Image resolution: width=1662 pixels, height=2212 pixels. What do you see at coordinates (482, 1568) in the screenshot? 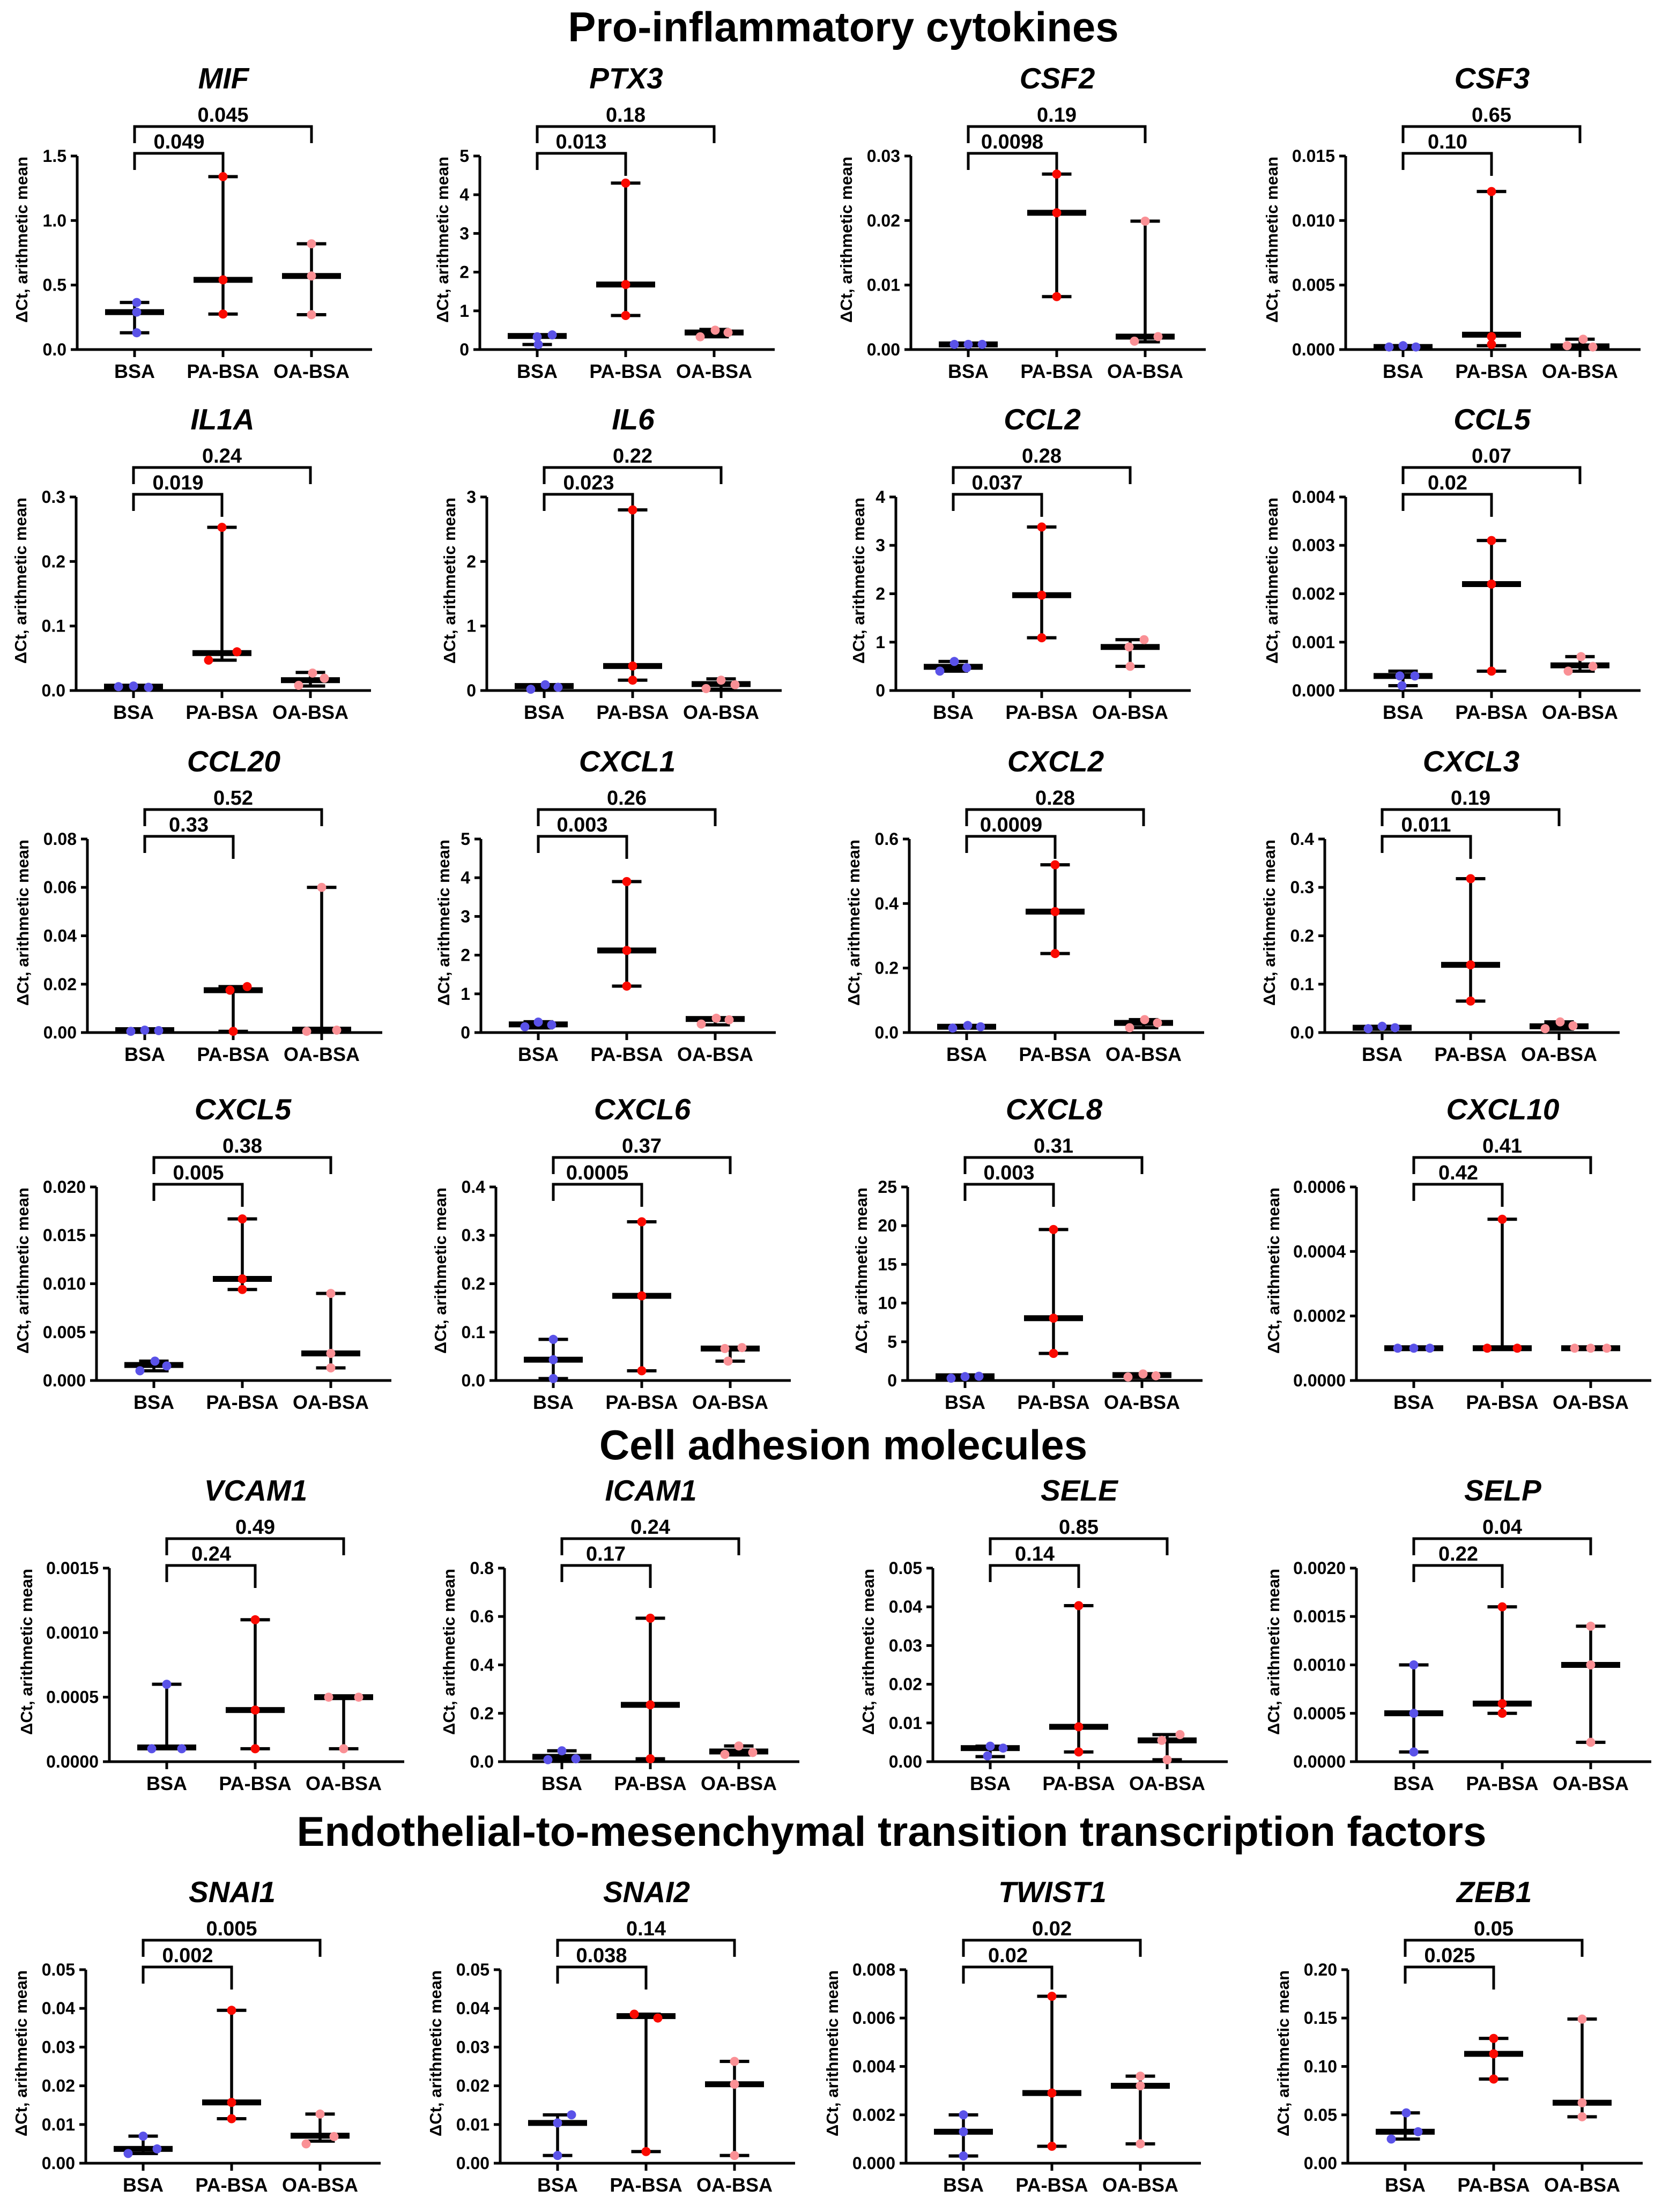
I see `svg-text: 0.8` at bounding box center [482, 1568].